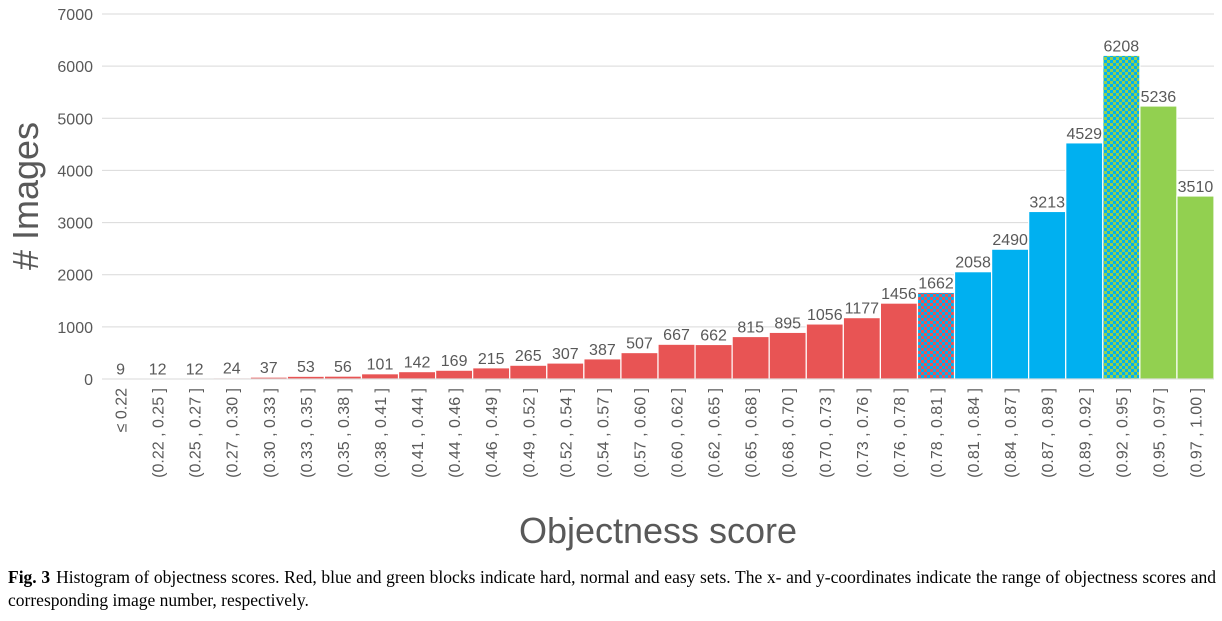 Image resolution: width=1222 pixels, height=621 pixels. I want to click on data-label: 101, so click(380, 365).